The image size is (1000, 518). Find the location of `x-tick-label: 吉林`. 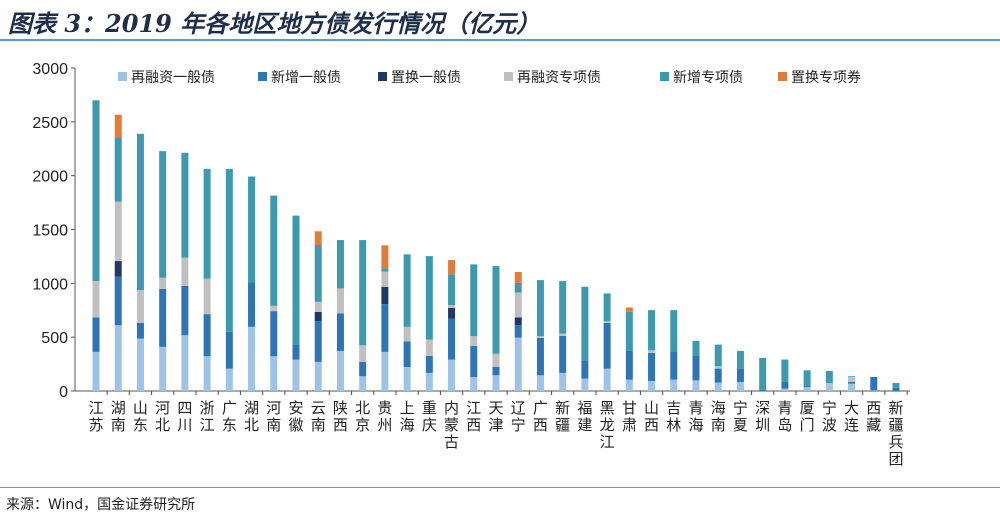

x-tick-label: 吉林 is located at coordinates (673, 416).